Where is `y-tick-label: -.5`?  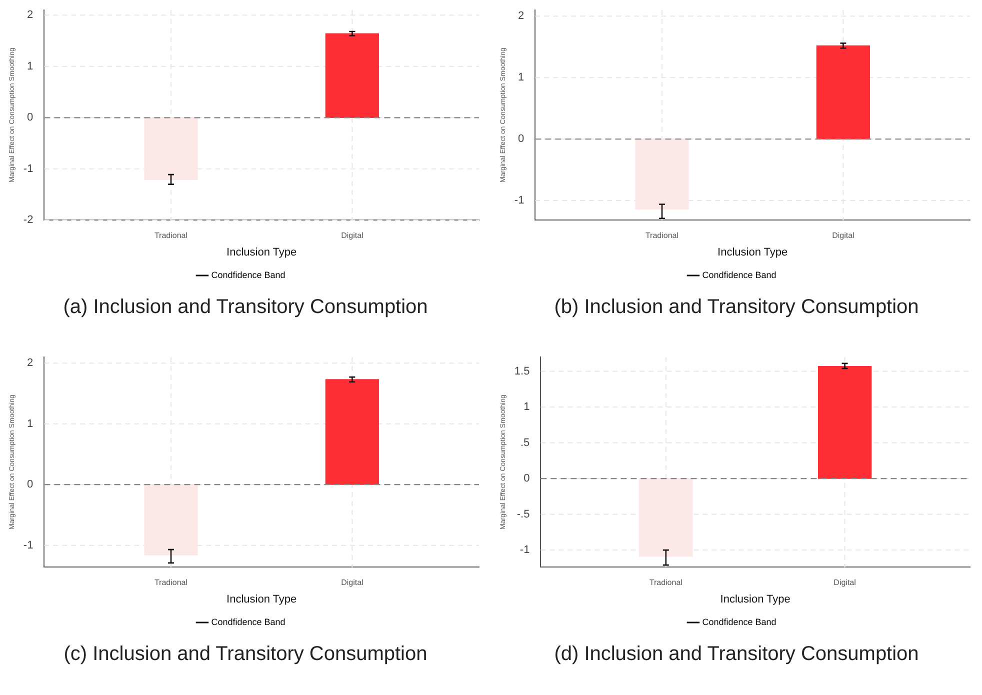 y-tick-label: -.5 is located at coordinates (523, 514).